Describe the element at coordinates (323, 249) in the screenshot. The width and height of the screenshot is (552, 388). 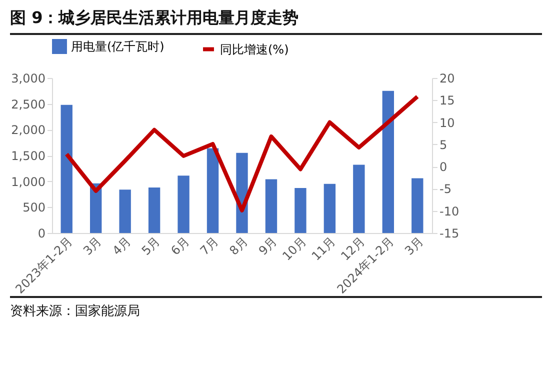
I see `x-tick-label: 11月` at that location.